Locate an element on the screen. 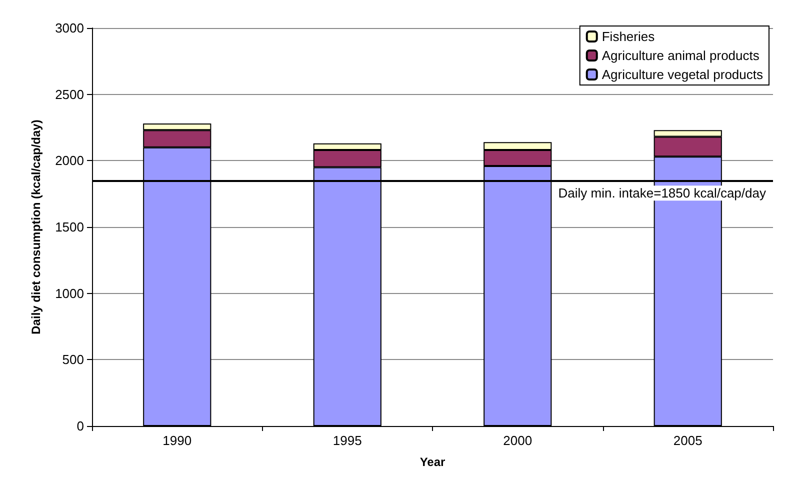 This screenshot has width=789, height=494. legend-label: Agriculture vegetal products is located at coordinates (683, 74).